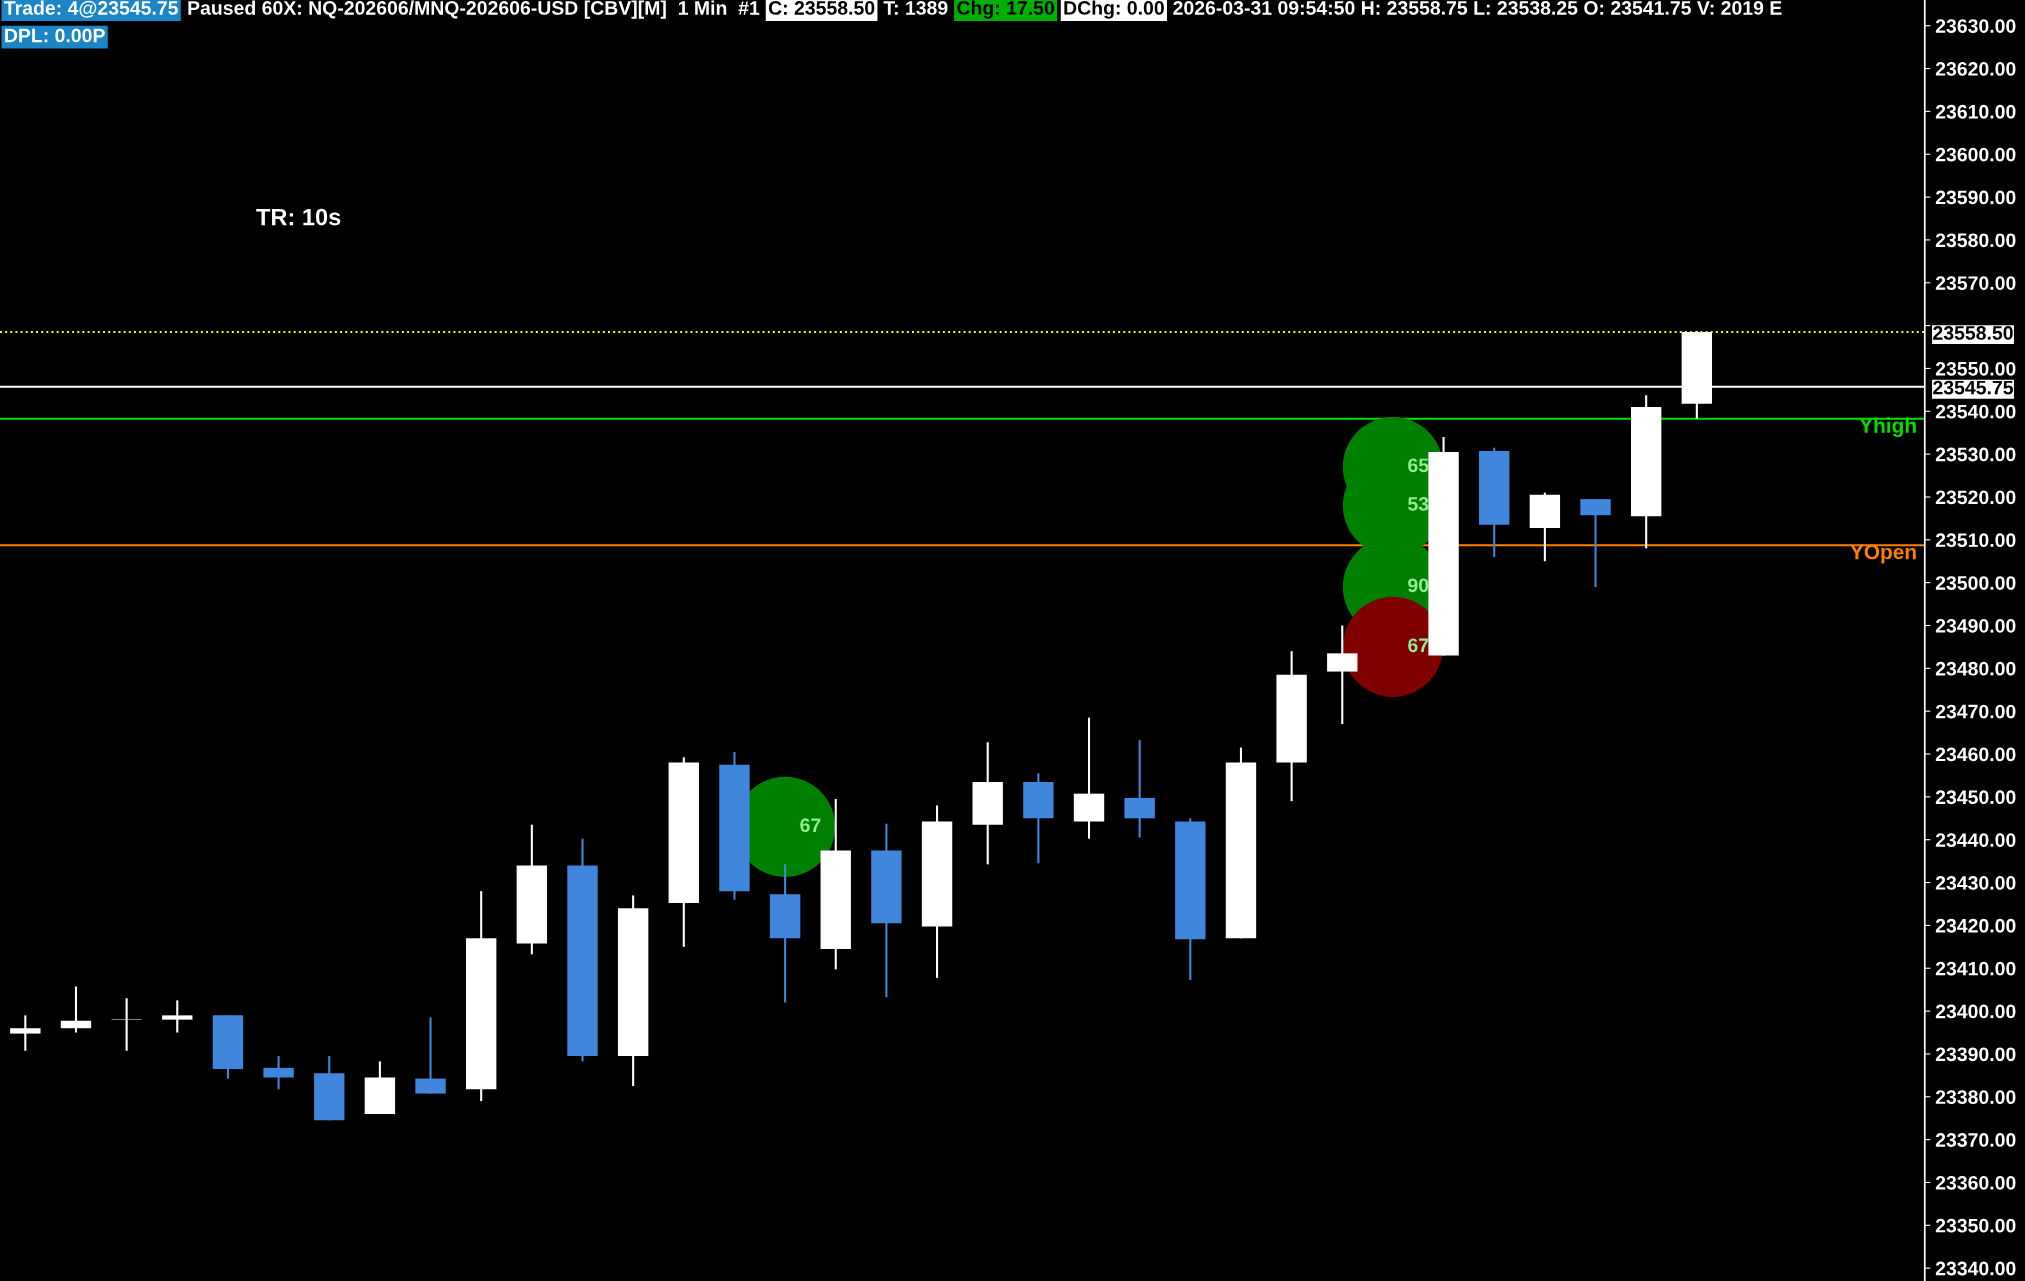 Image resolution: width=2025 pixels, height=1281 pixels. What do you see at coordinates (1975, 1225) in the screenshot?
I see `y-tick-label: 23350.00` at bounding box center [1975, 1225].